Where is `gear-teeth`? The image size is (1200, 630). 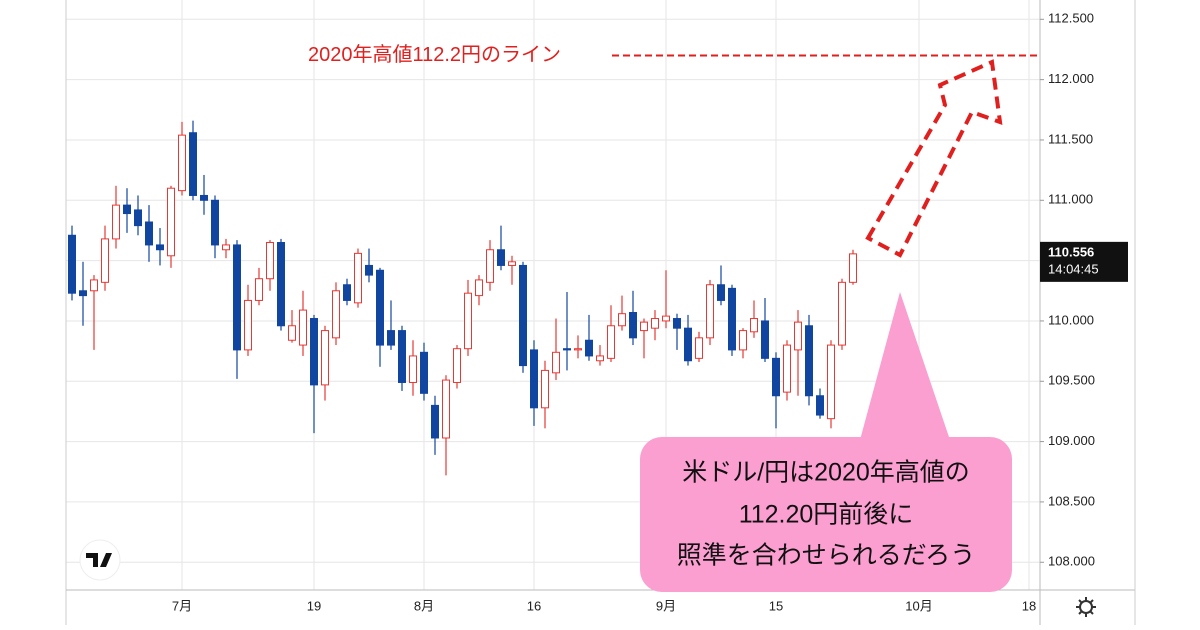 gear-teeth is located at coordinates (1086, 607).